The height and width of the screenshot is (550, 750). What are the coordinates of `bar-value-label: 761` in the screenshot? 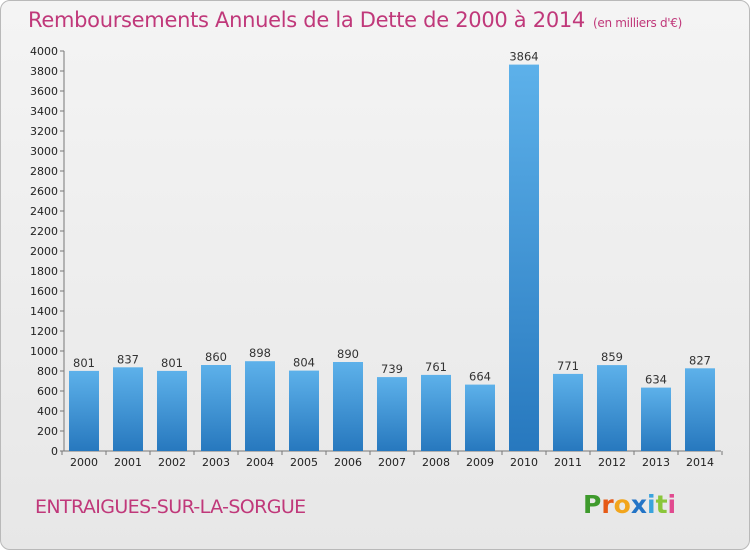 It's located at (436, 367).